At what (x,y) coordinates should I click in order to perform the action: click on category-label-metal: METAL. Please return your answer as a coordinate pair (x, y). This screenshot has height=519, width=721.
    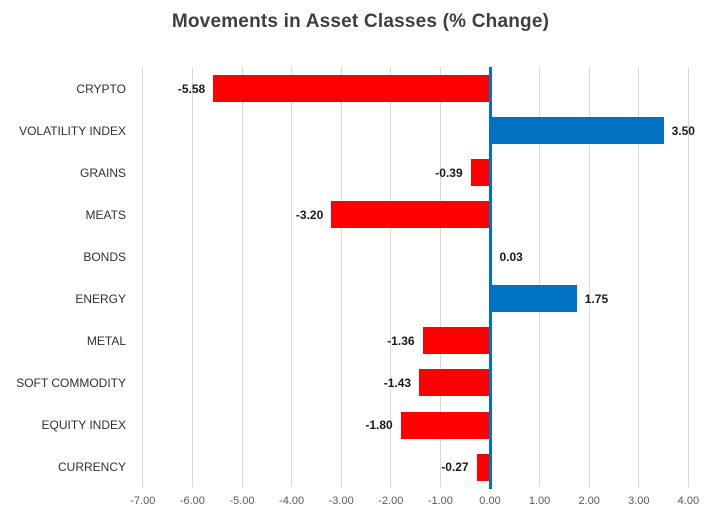
    Looking at the image, I should click on (106, 340).